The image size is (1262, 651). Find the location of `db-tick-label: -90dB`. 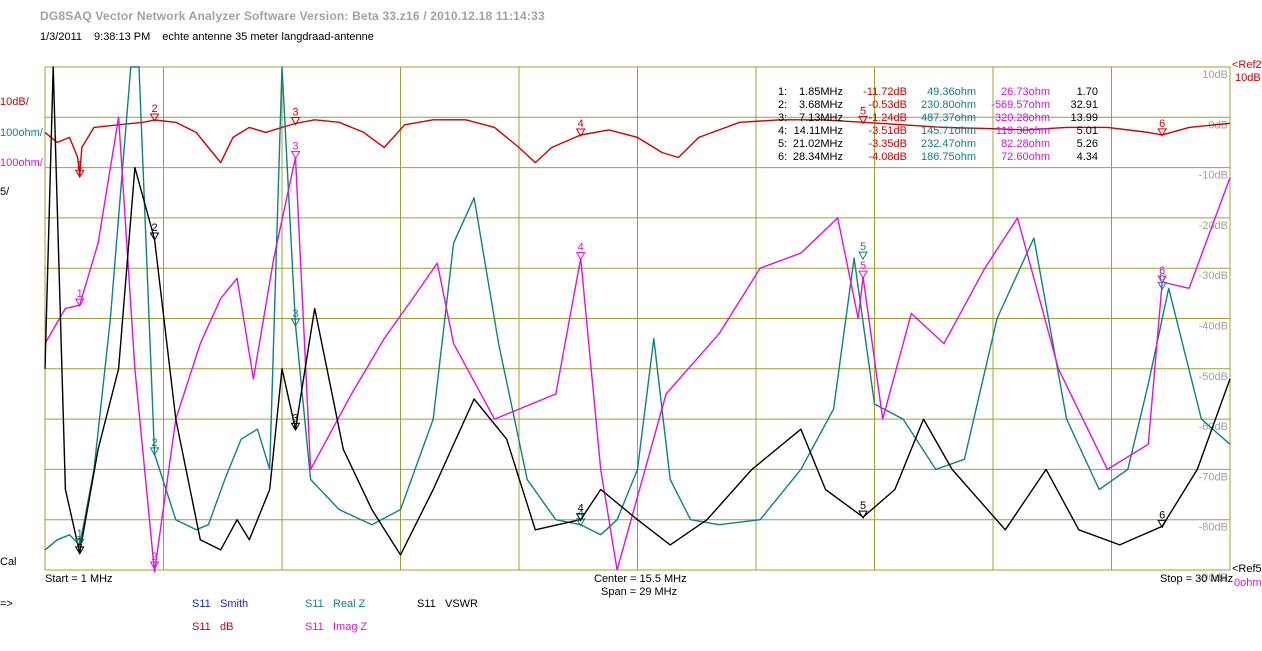

db-tick-label: -90dB is located at coordinates (1213, 578).